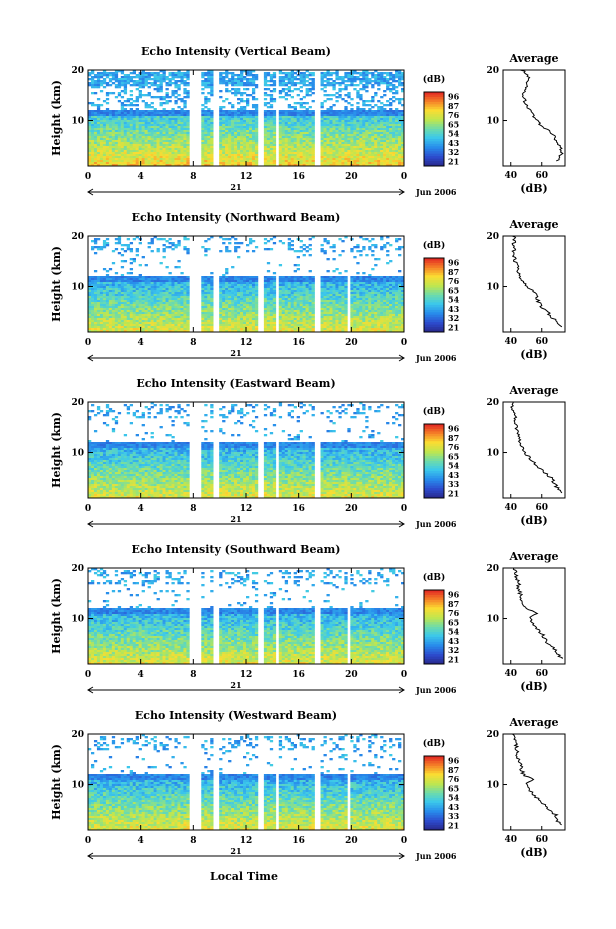 Image resolution: width=616 pixels, height=929 pixels. What do you see at coordinates (454, 447) in the screenshot?
I see `colorbar-tick-label: 76` at bounding box center [454, 447].